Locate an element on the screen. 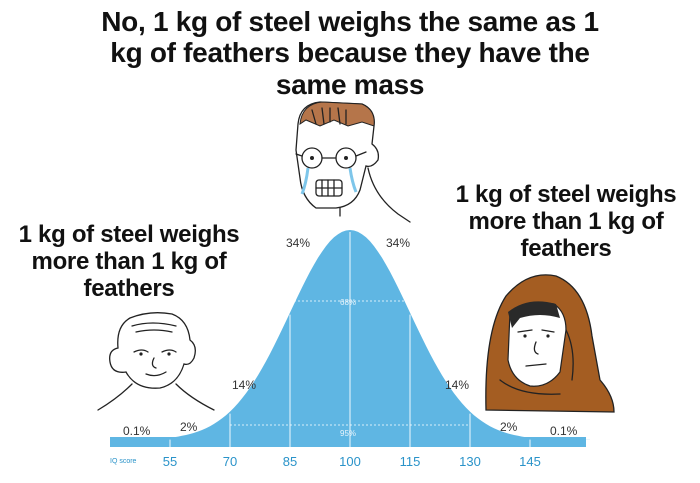 This screenshot has width=700, height=483. pct-far-right: 0.1% is located at coordinates (564, 431).